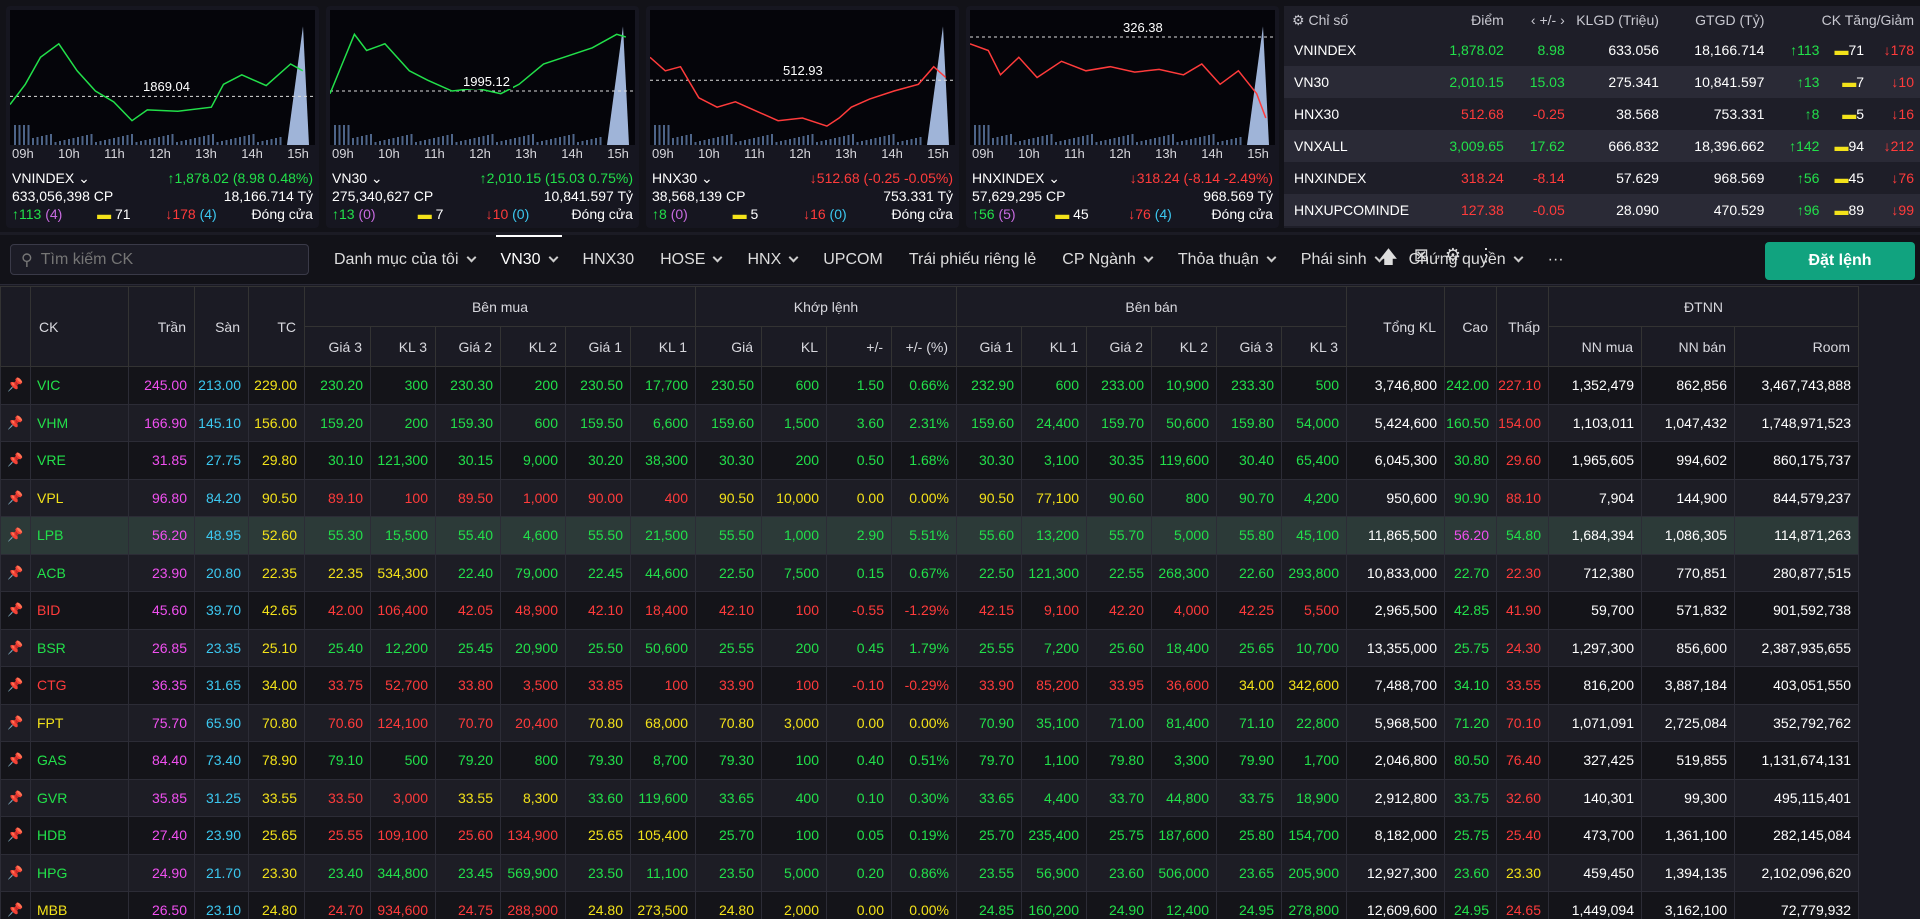 This screenshot has width=1920, height=919. I want to click on col-match-vol: KL, so click(794, 346).